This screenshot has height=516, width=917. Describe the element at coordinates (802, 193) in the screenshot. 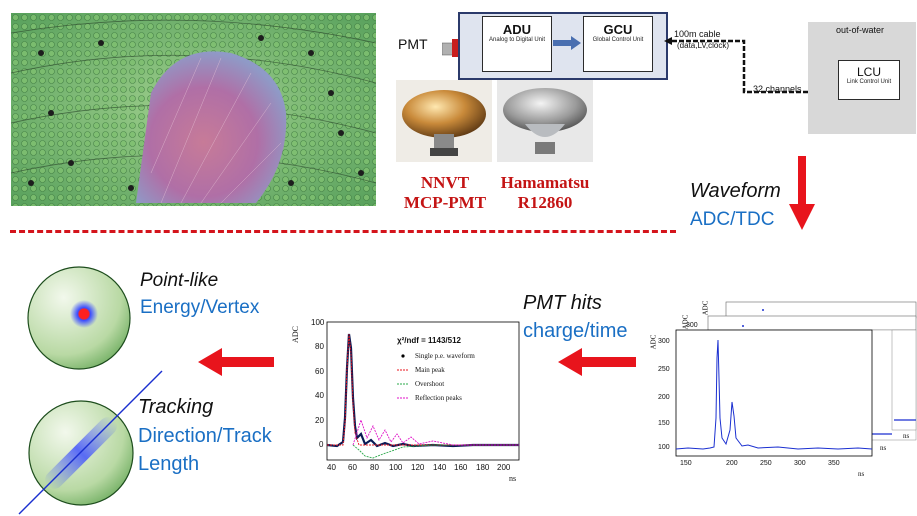

I see `down-arrow-icon` at that location.